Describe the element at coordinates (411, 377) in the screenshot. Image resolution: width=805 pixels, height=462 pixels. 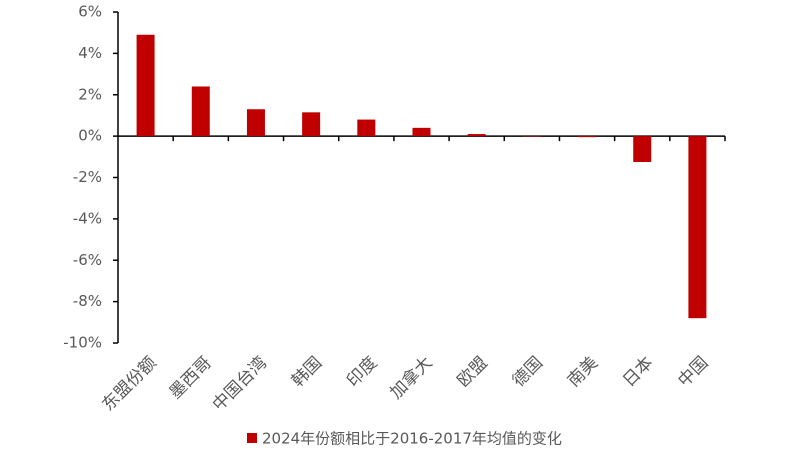
I see `x-tick-label: 加拿大` at that location.